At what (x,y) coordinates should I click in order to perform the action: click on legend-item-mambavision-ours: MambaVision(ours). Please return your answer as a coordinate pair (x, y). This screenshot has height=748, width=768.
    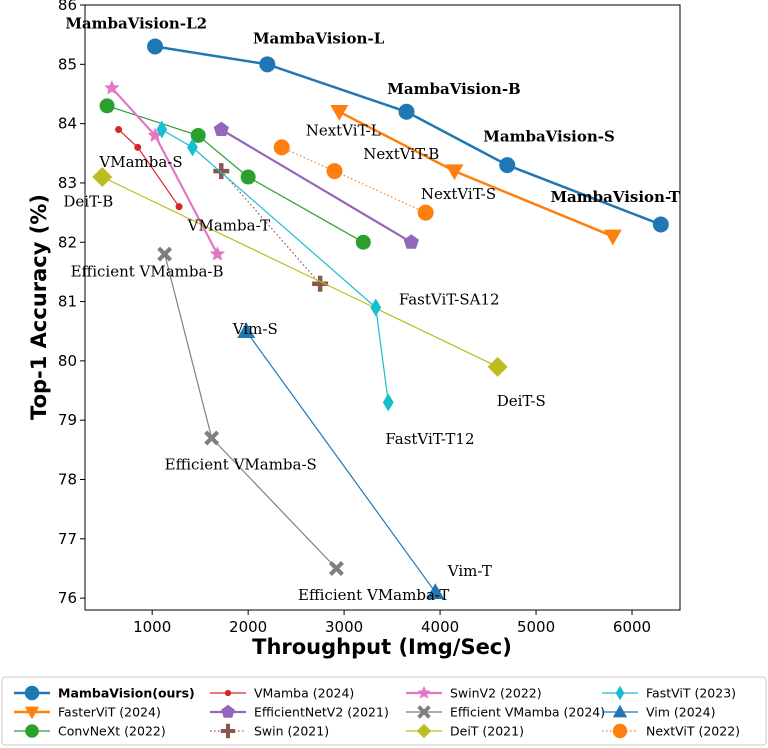
    Looking at the image, I should click on (104, 693).